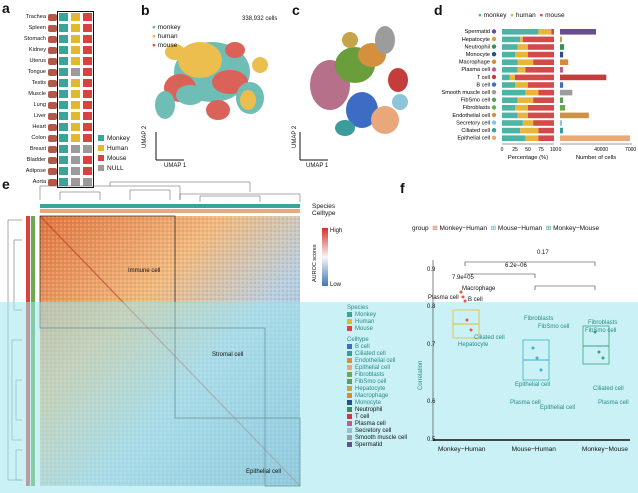 Image resolution: width=638 pixels, height=493 pixels. What do you see at coordinates (377, 347) in the screenshot?
I see `celltype-legend-item: B cell` at bounding box center [377, 347].